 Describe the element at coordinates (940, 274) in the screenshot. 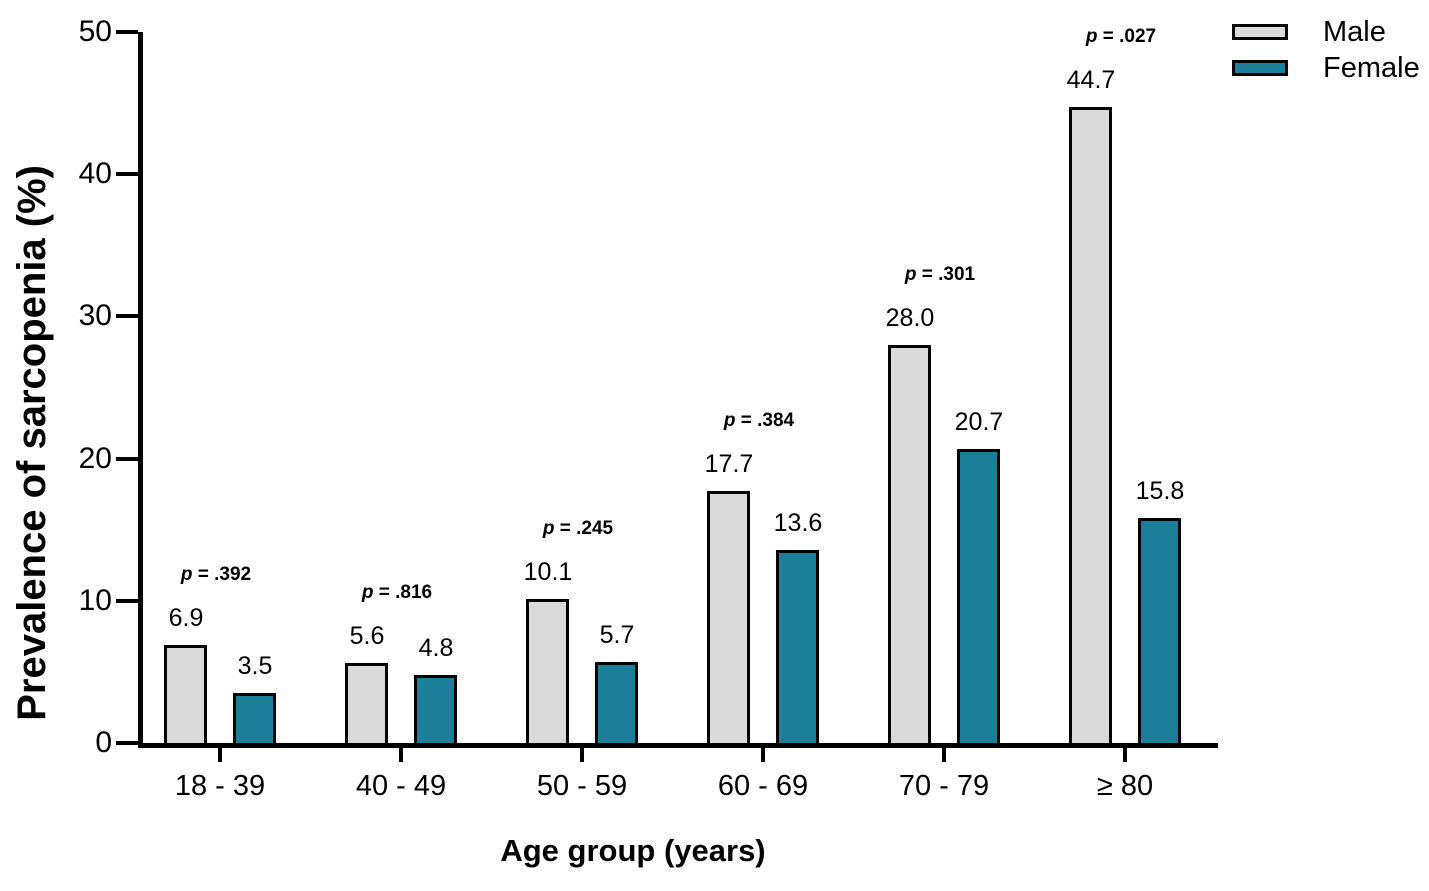

I see `p-value-label-4: p = .301` at that location.